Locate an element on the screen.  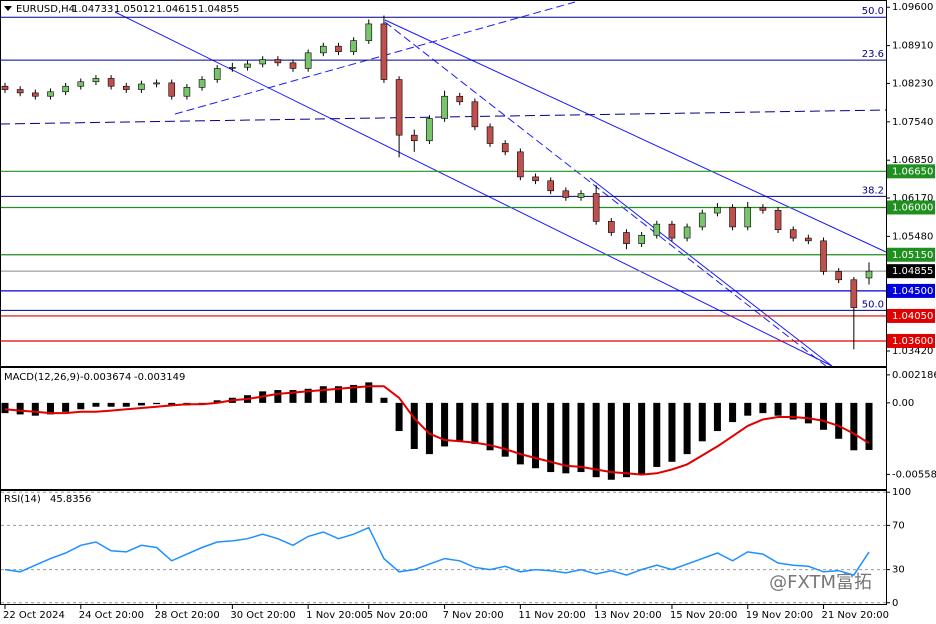
ohlc-high: 1.05012 is located at coordinates (134, 9).